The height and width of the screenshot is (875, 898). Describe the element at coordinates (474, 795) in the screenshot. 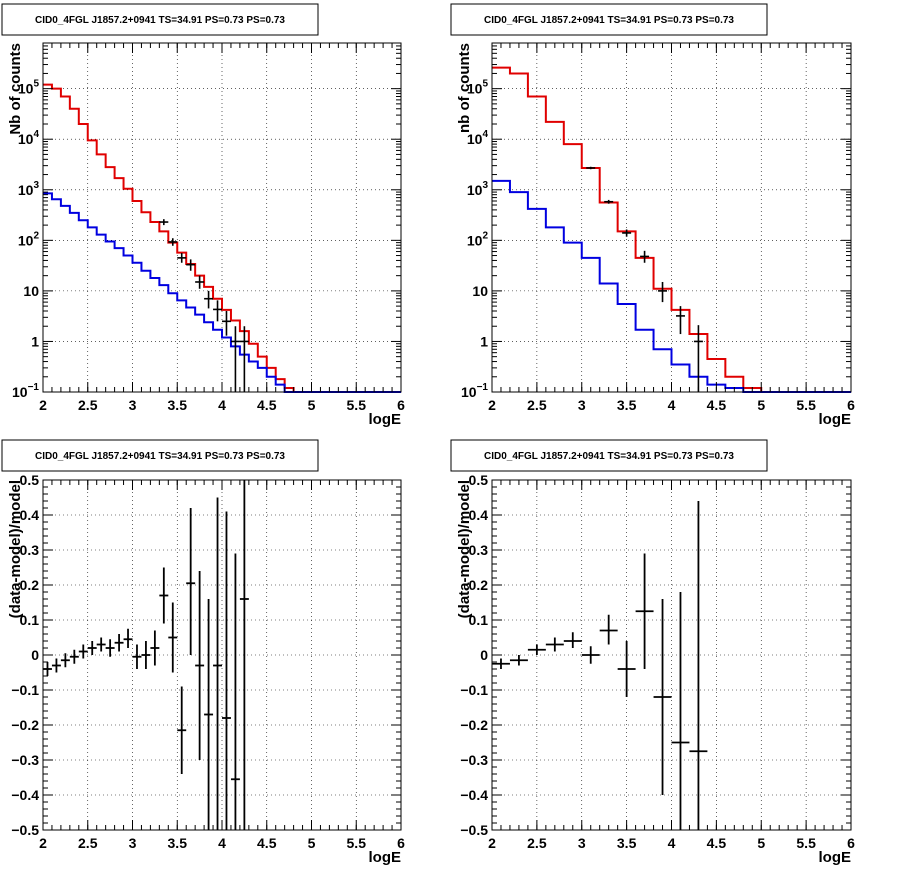

I see `y-tick-label: −0.4` at that location.